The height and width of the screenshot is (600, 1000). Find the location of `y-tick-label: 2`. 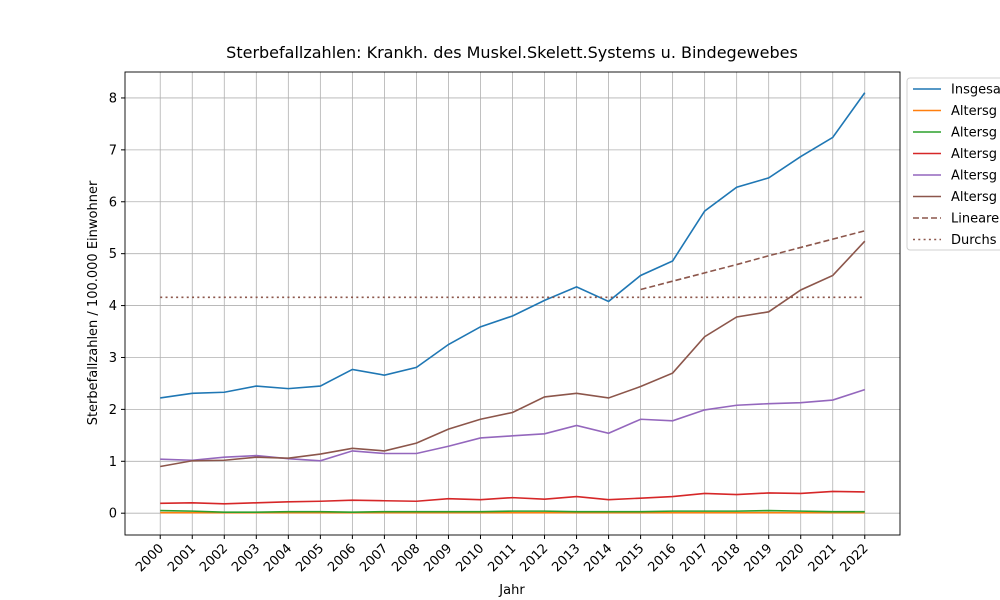

y-tick-label: 2 is located at coordinates (113, 410).